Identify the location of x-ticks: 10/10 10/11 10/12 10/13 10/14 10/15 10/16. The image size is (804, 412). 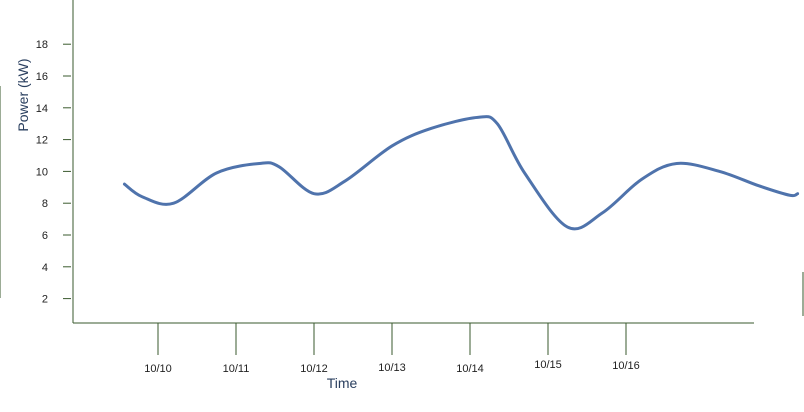
(392, 349).